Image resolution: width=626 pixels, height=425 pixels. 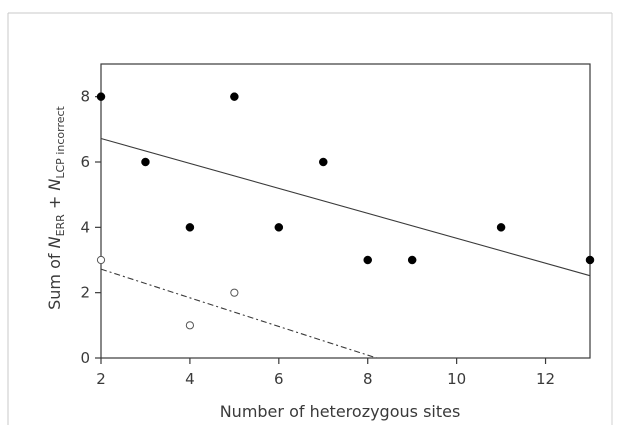 I want to click on x-axis-title: Number of heterozygous sites, so click(x=340, y=411).